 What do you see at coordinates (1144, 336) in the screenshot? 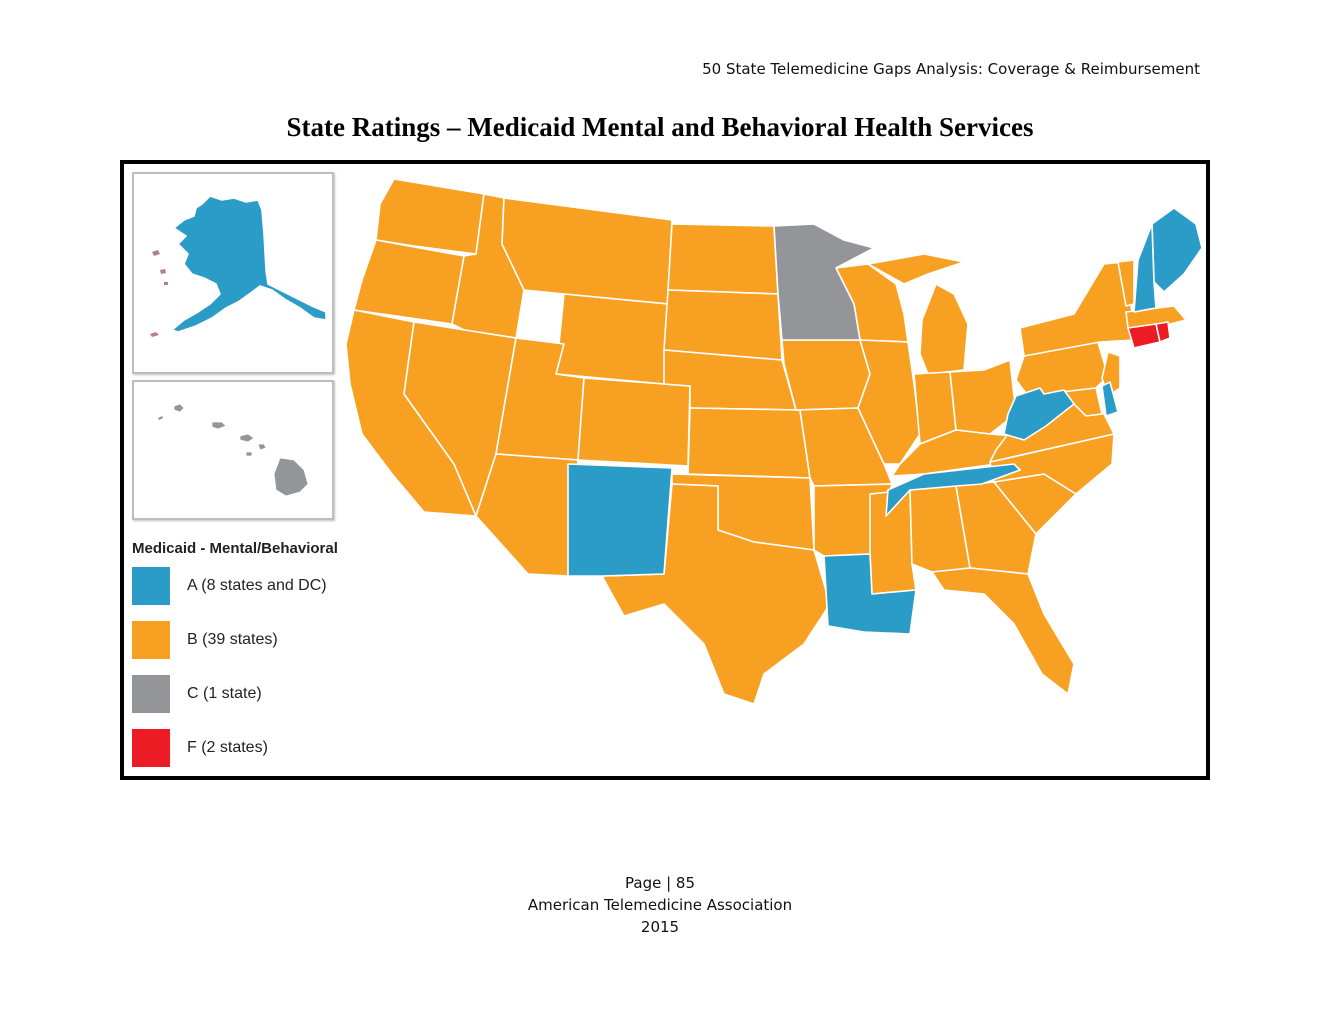
I see `state-connecticut` at bounding box center [1144, 336].